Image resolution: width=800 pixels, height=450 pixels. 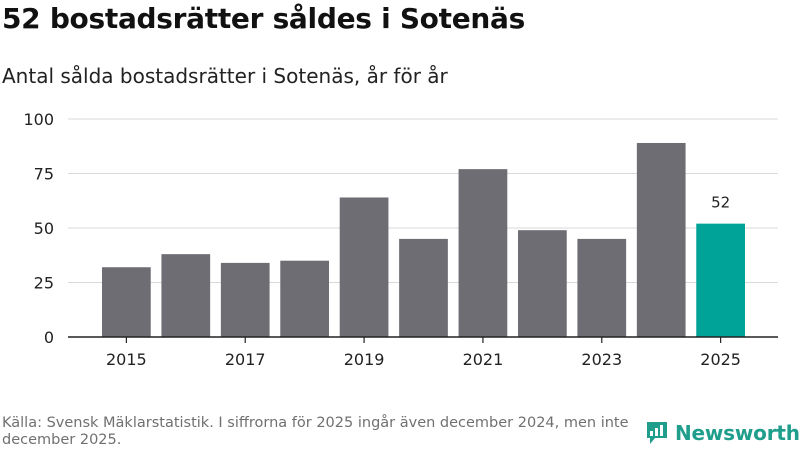 I want to click on x-tick-label-2019: 2019, so click(x=364, y=359).